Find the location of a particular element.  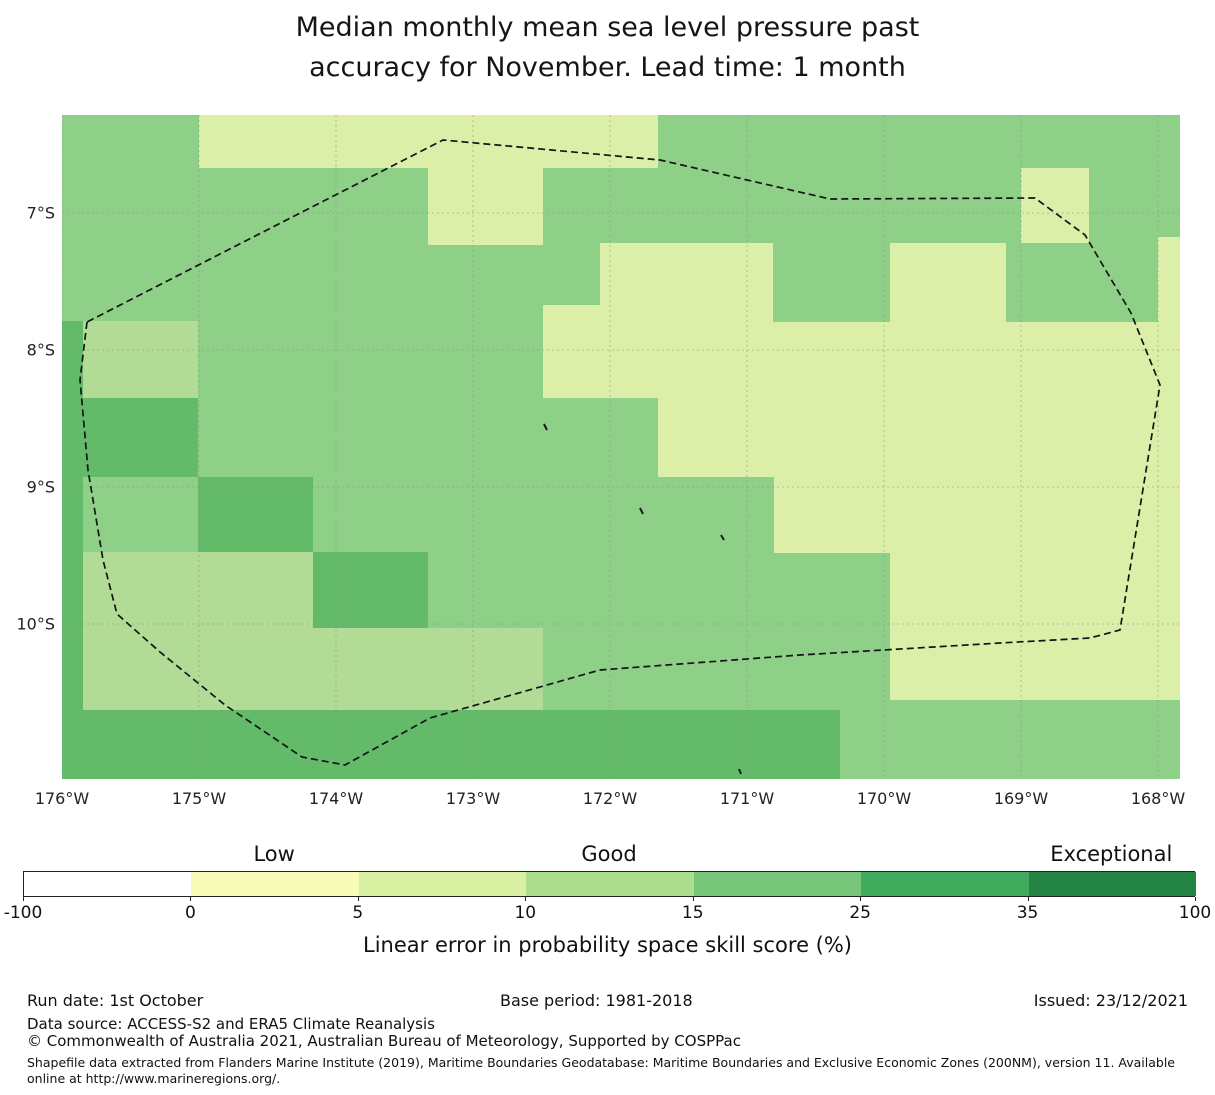

colorbar-tick-label: 100 is located at coordinates (1195, 913).